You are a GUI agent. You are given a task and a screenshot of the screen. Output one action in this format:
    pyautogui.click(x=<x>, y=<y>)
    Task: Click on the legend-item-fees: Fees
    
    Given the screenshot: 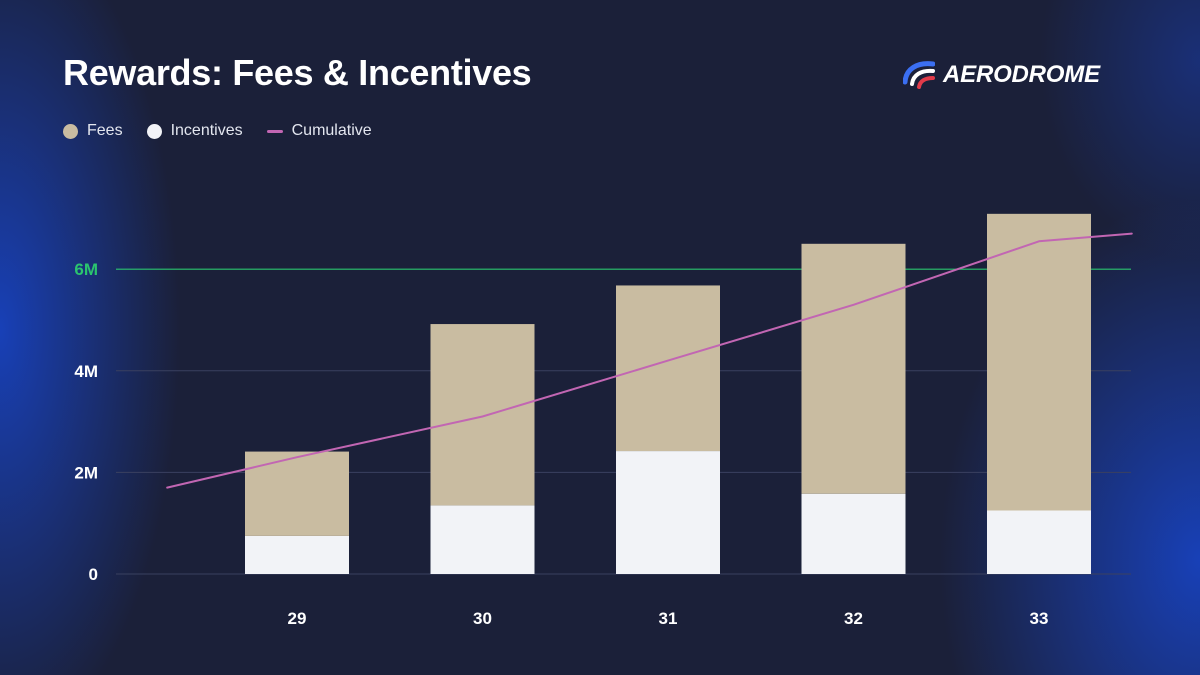 What is the action you would take?
    pyautogui.click(x=93, y=131)
    